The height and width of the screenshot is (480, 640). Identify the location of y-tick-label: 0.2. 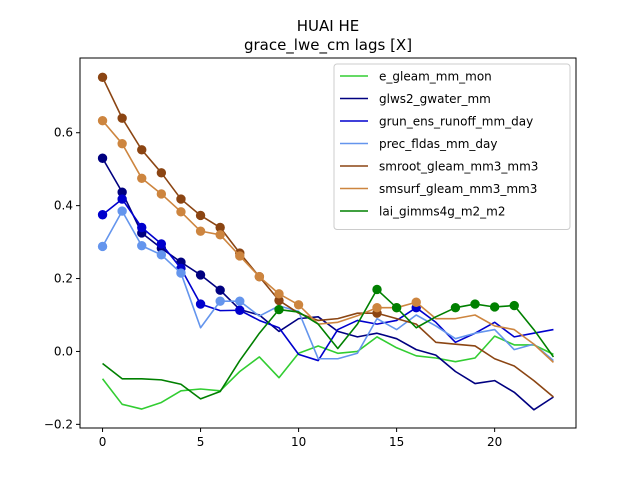
(63, 279).